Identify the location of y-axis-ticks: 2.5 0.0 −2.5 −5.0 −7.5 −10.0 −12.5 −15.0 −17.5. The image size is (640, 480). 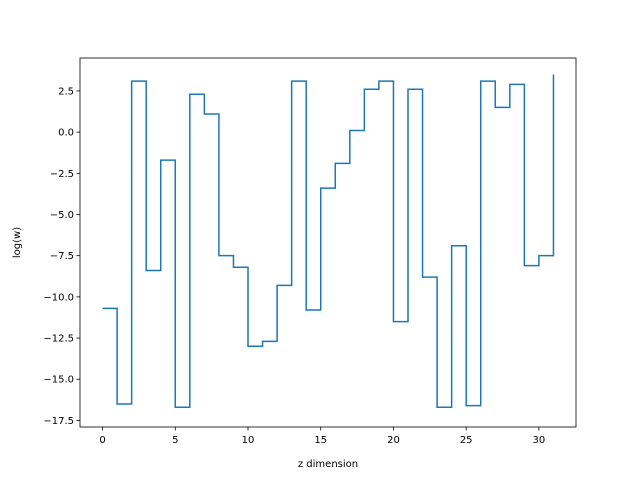
(61, 256).